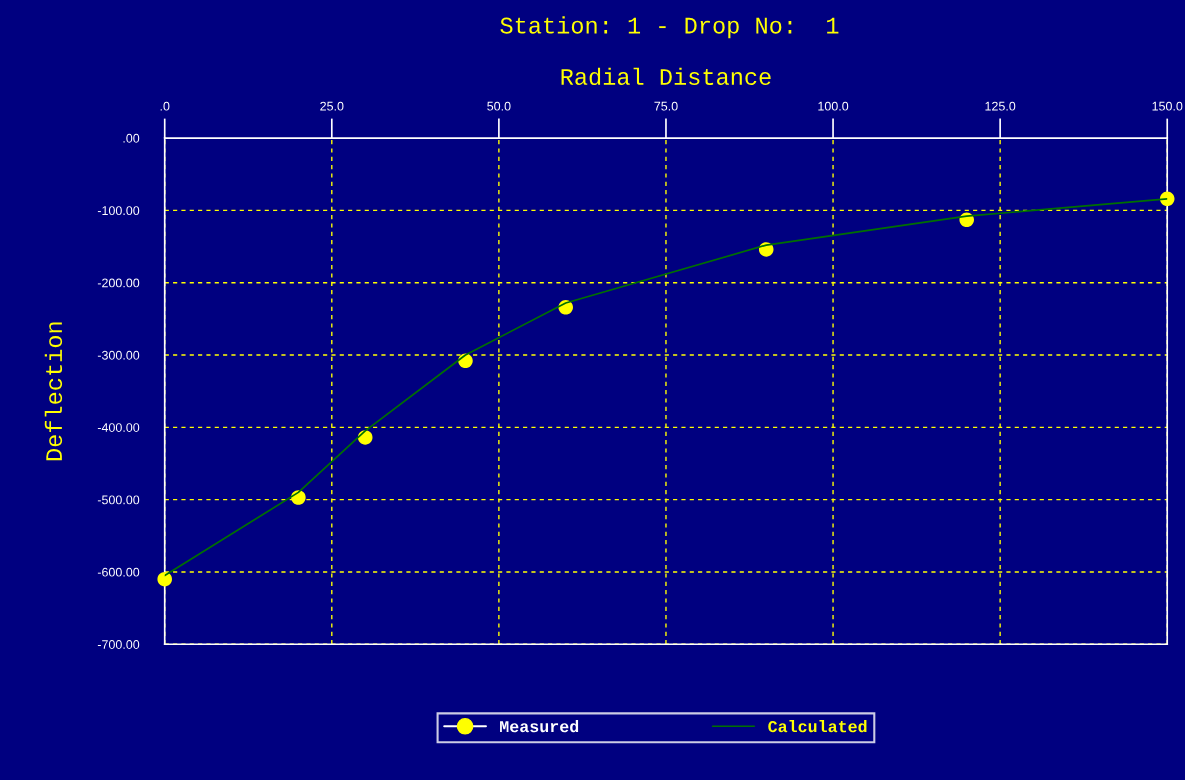 This screenshot has height=780, width=1185. Describe the element at coordinates (666, 76) in the screenshot. I see `x-axis-title: Radial Distance` at that location.